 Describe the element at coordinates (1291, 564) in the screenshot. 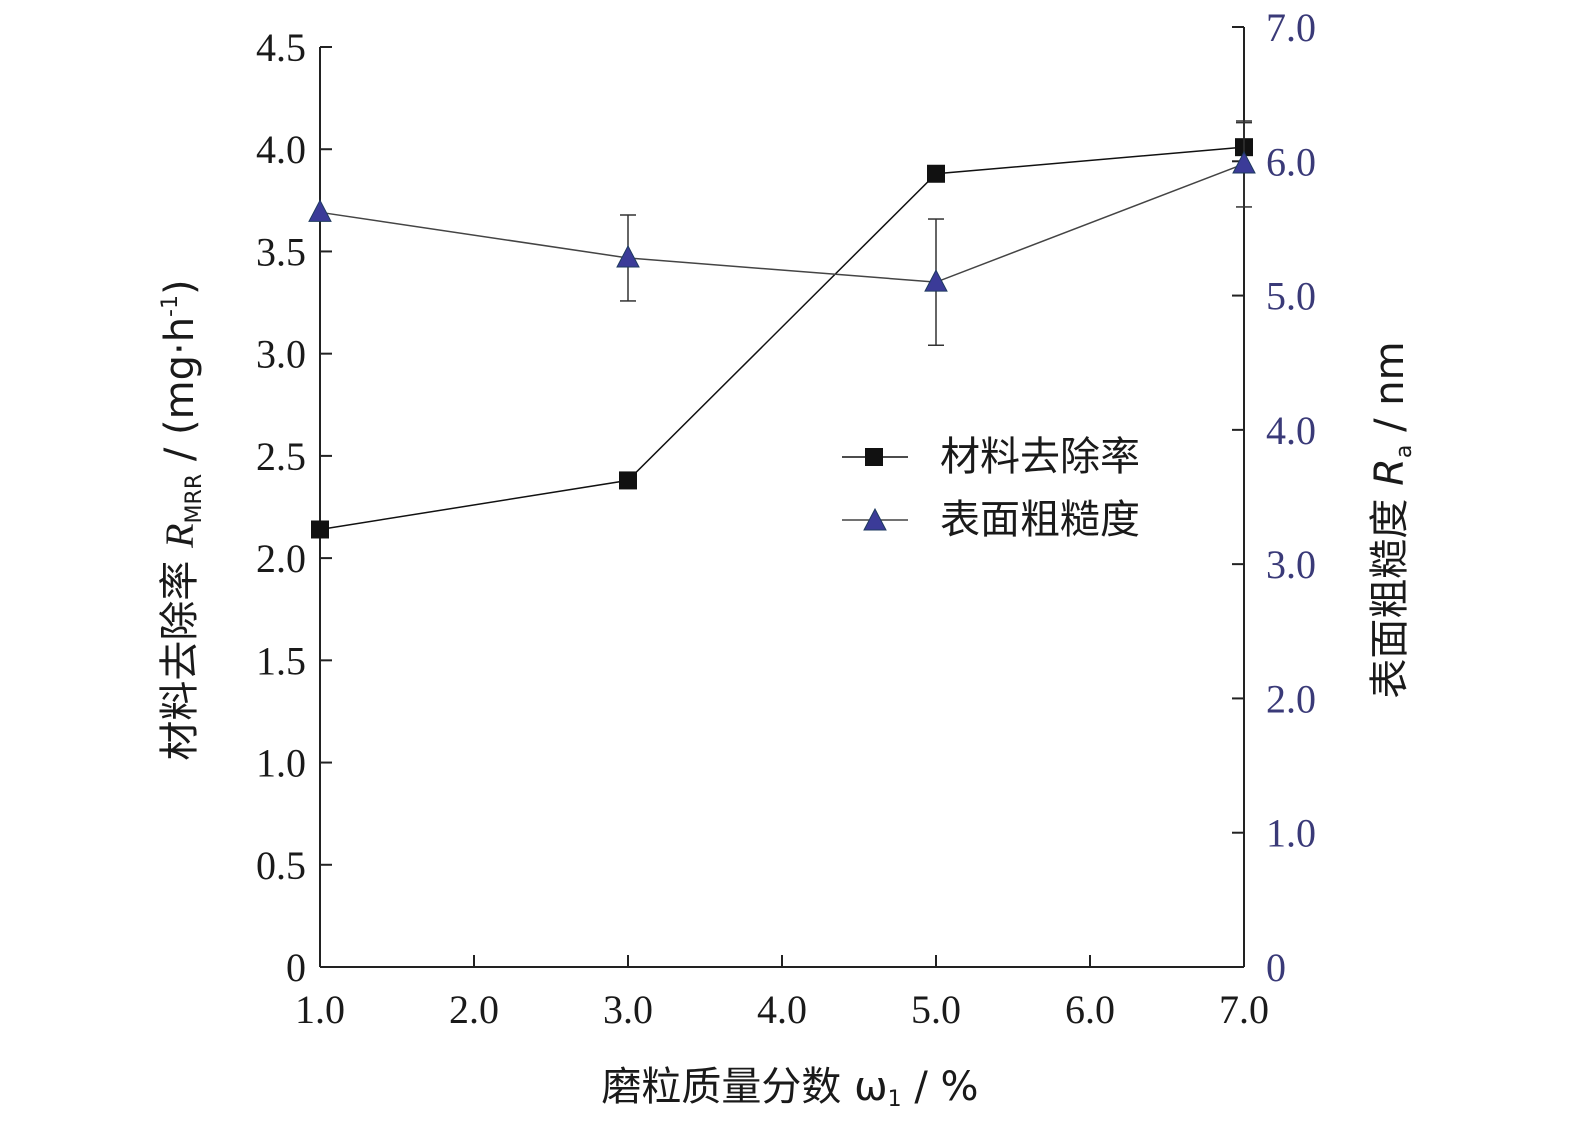

I see `right-tick-label: 3.0` at that location.